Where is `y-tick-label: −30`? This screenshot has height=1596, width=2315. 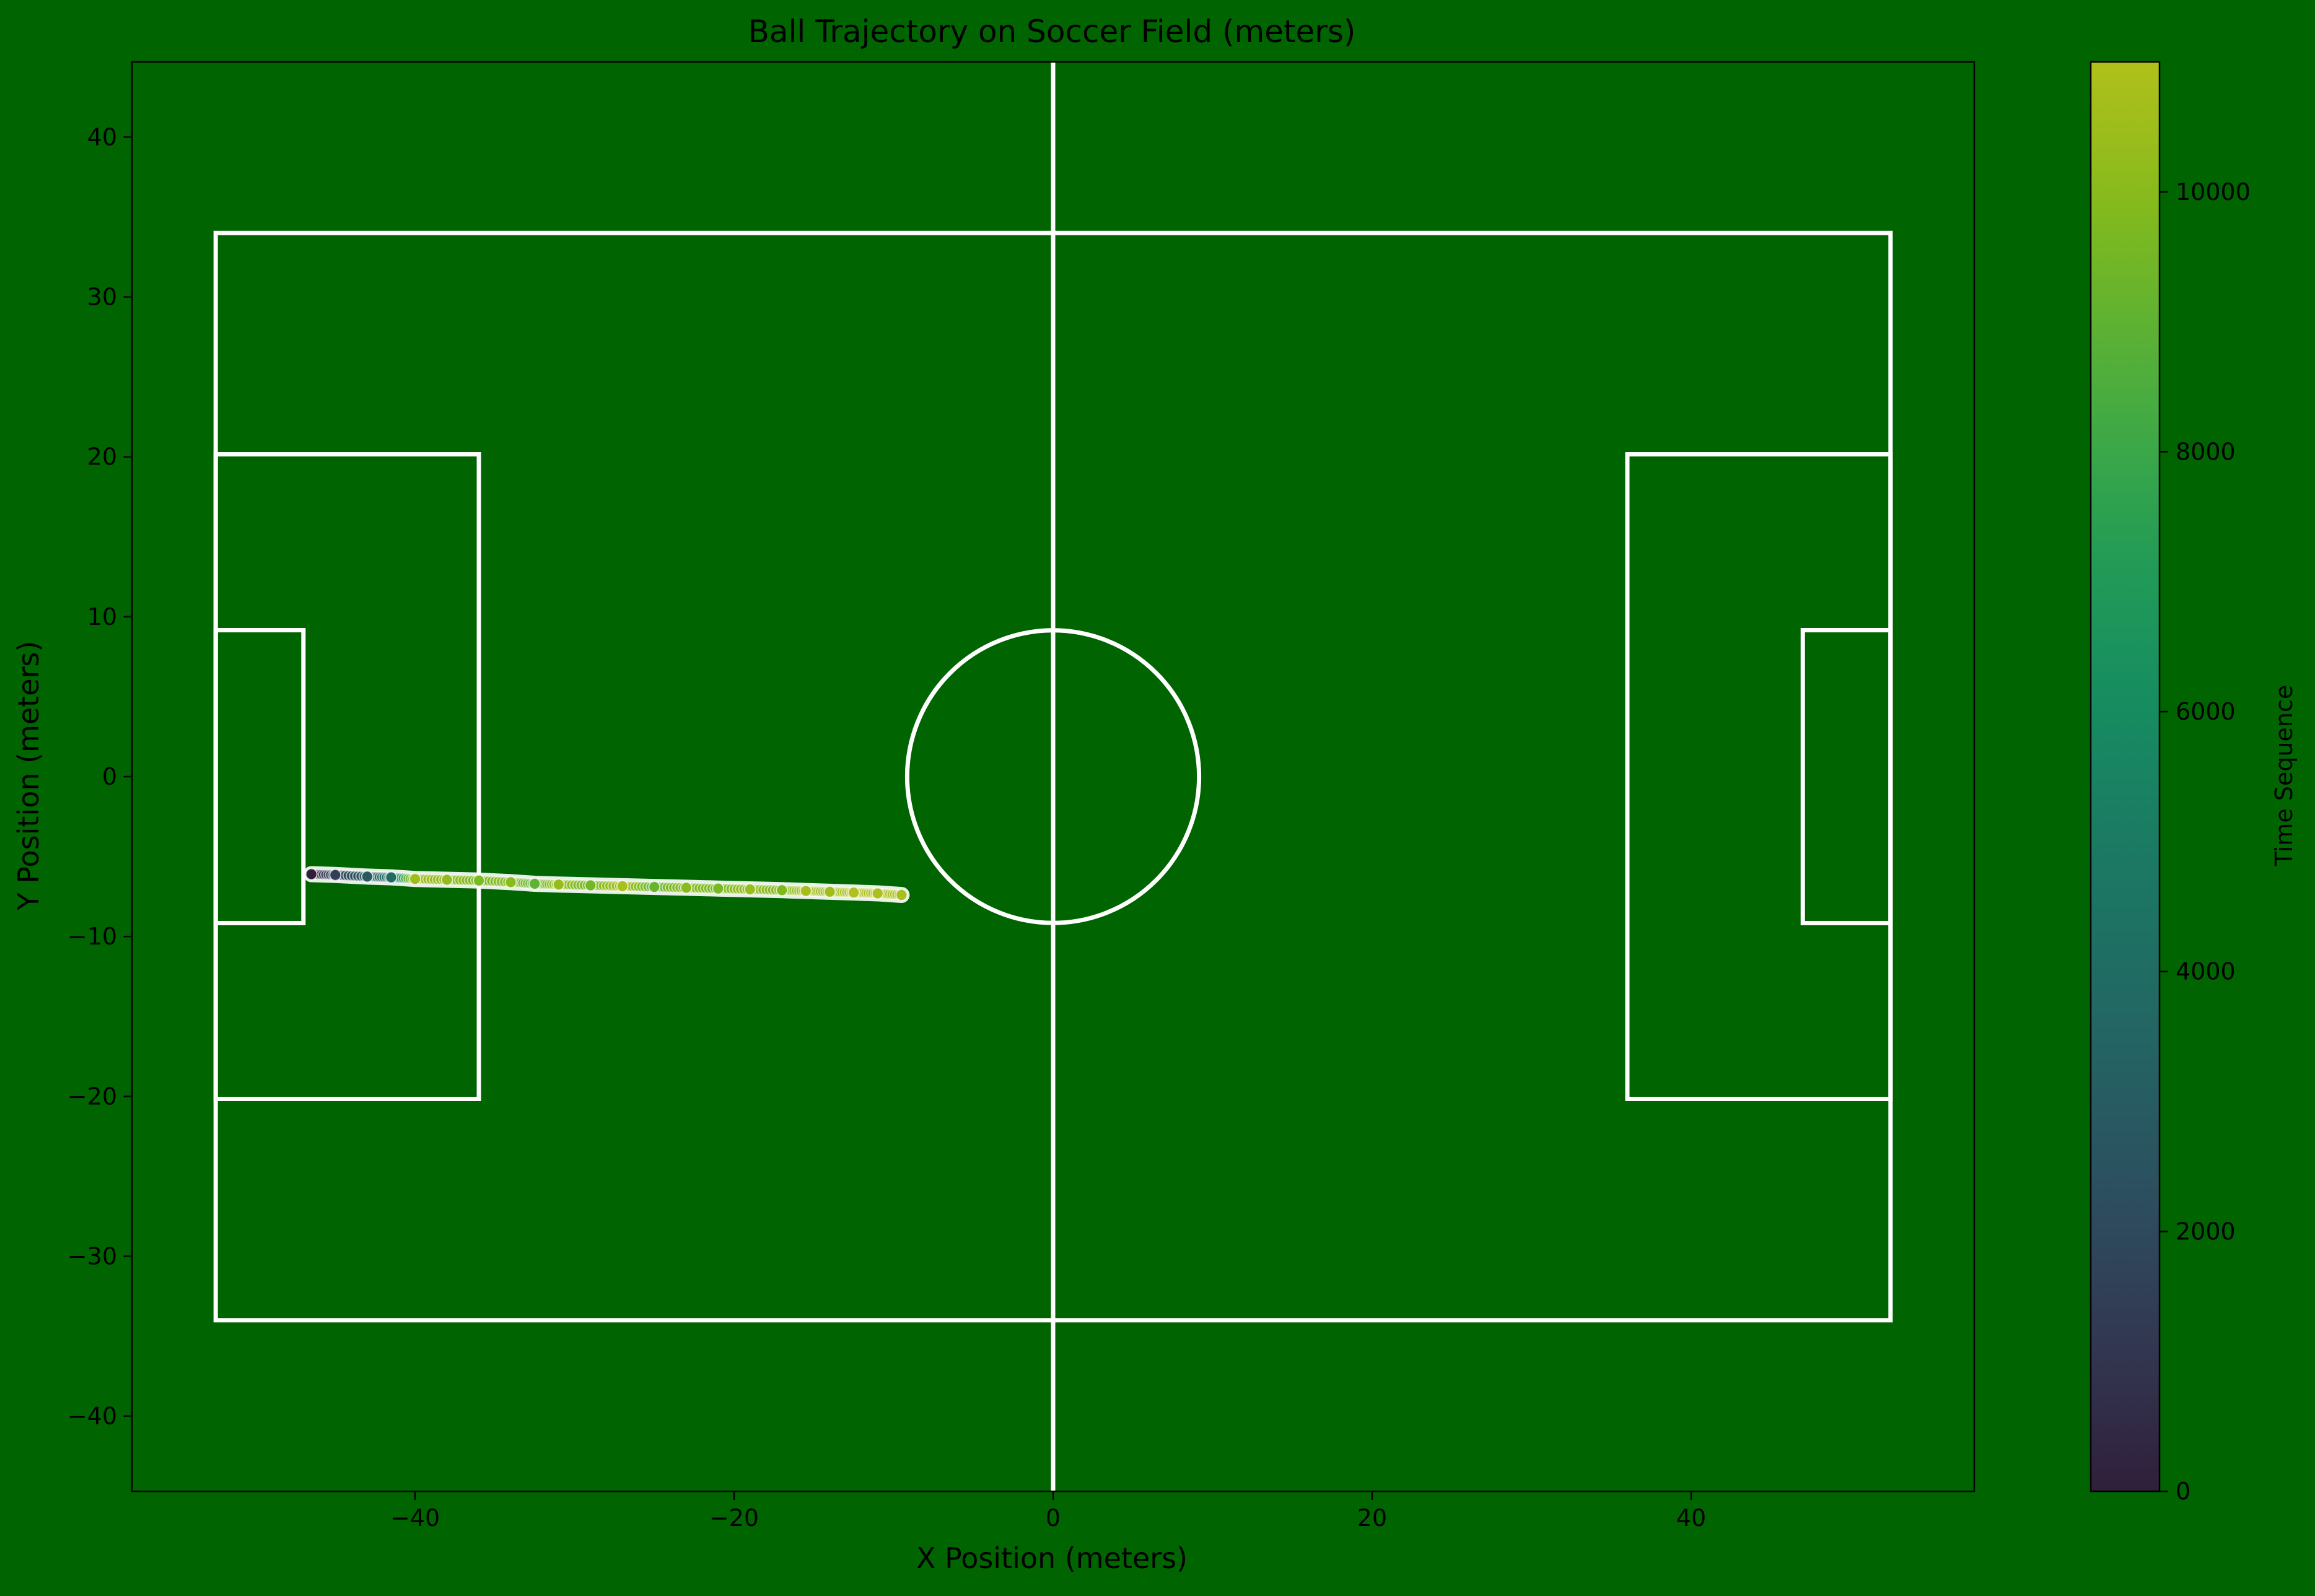
y-tick-label: −30 is located at coordinates (92, 1256).